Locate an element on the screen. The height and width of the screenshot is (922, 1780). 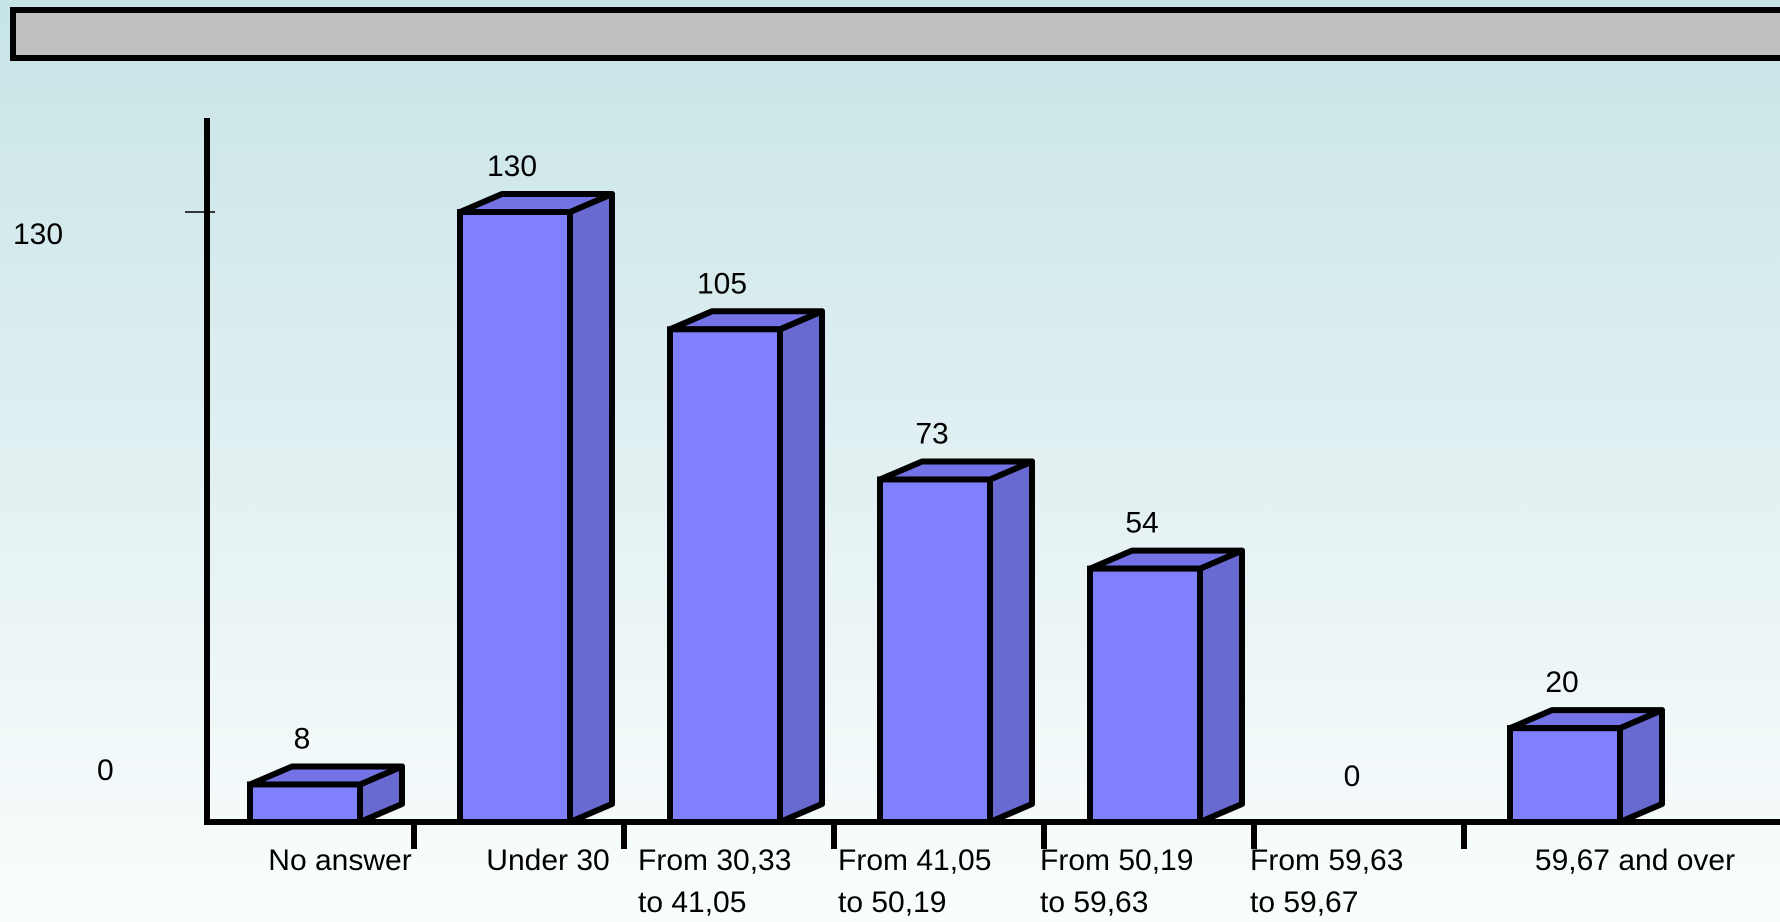
x-tick-label: Under 30 is located at coordinates (547, 860).